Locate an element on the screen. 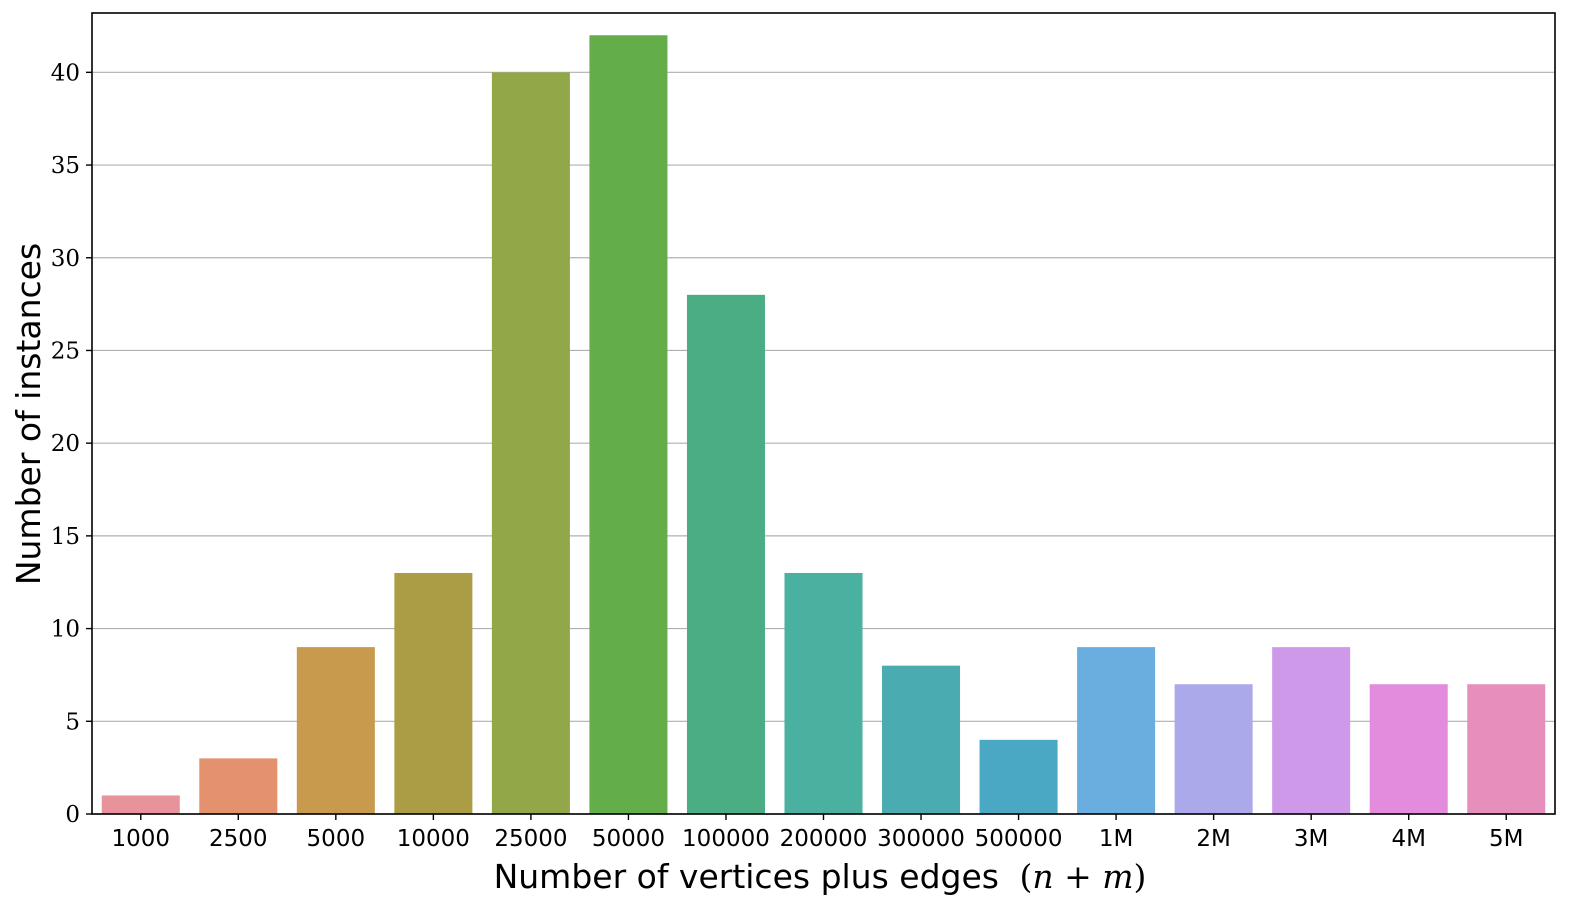 This screenshot has height=924, width=1593. x-tick-label: 300000 is located at coordinates (921, 839).